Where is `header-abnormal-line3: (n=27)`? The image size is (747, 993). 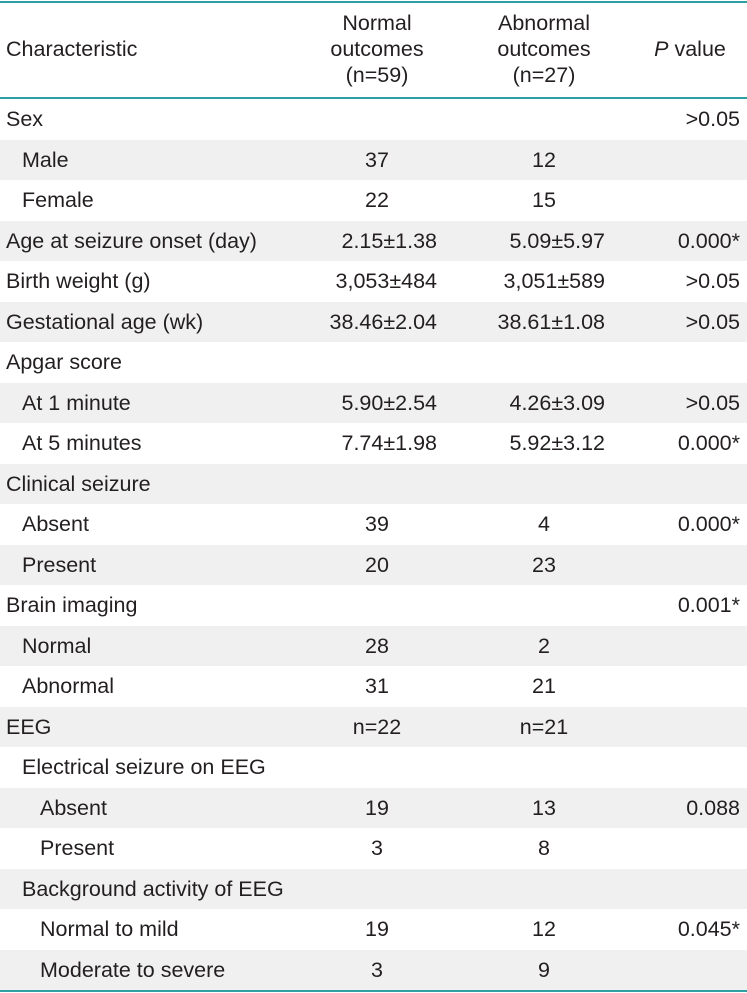 header-abnormal-line3: (n=27) is located at coordinates (544, 75).